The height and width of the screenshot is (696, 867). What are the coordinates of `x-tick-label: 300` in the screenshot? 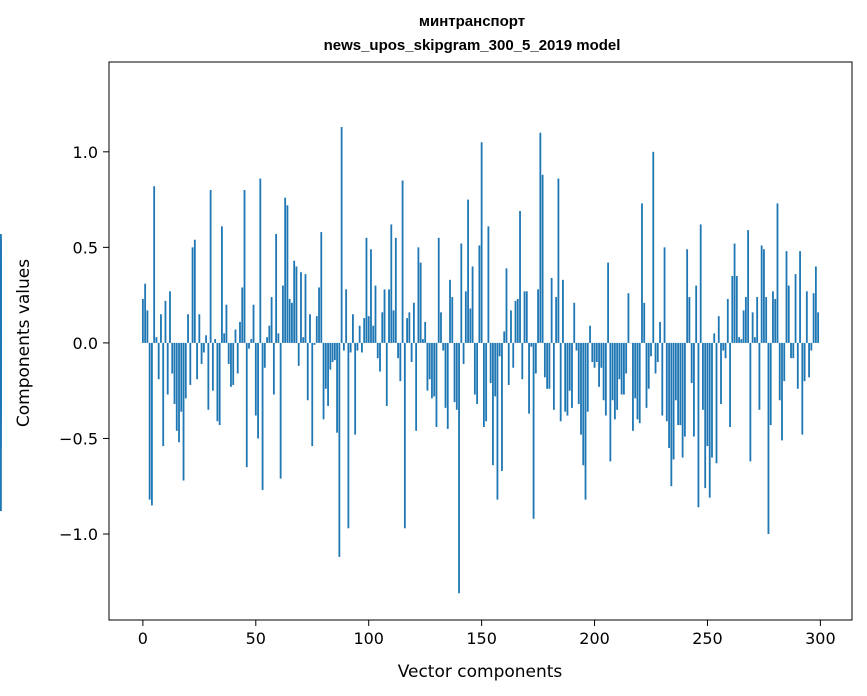 It's located at (820, 638).